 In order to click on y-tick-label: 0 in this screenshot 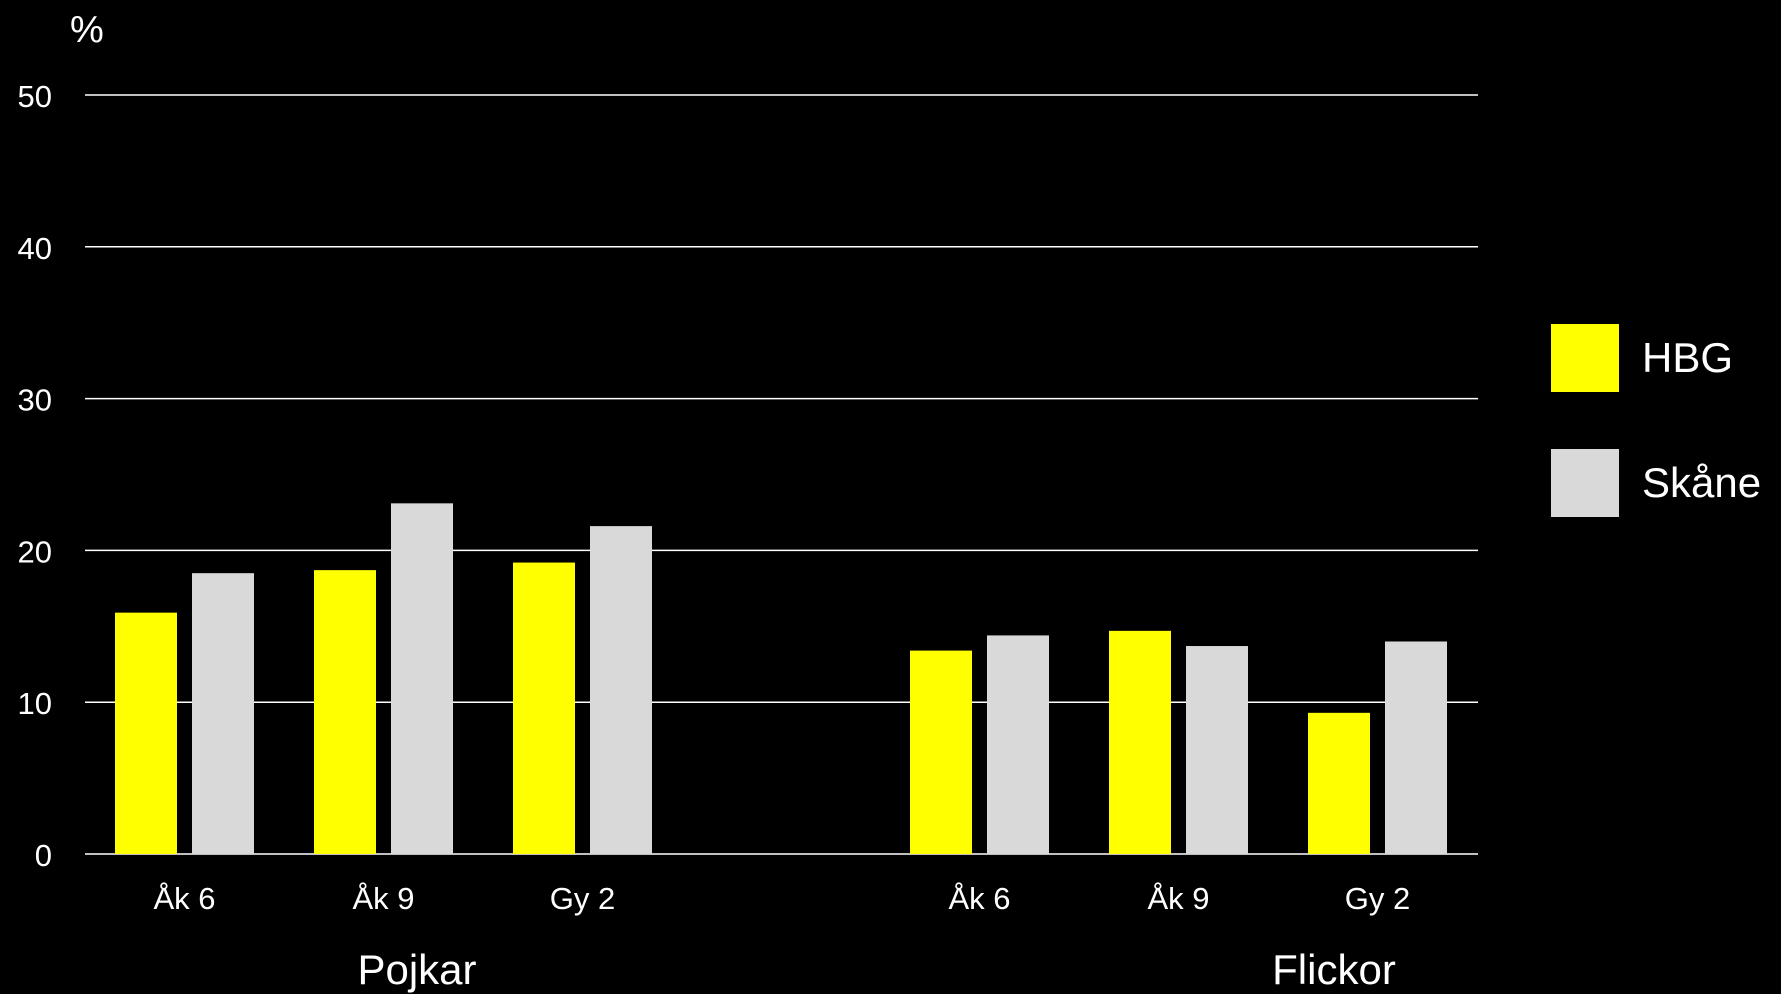, I will do `click(43, 855)`.